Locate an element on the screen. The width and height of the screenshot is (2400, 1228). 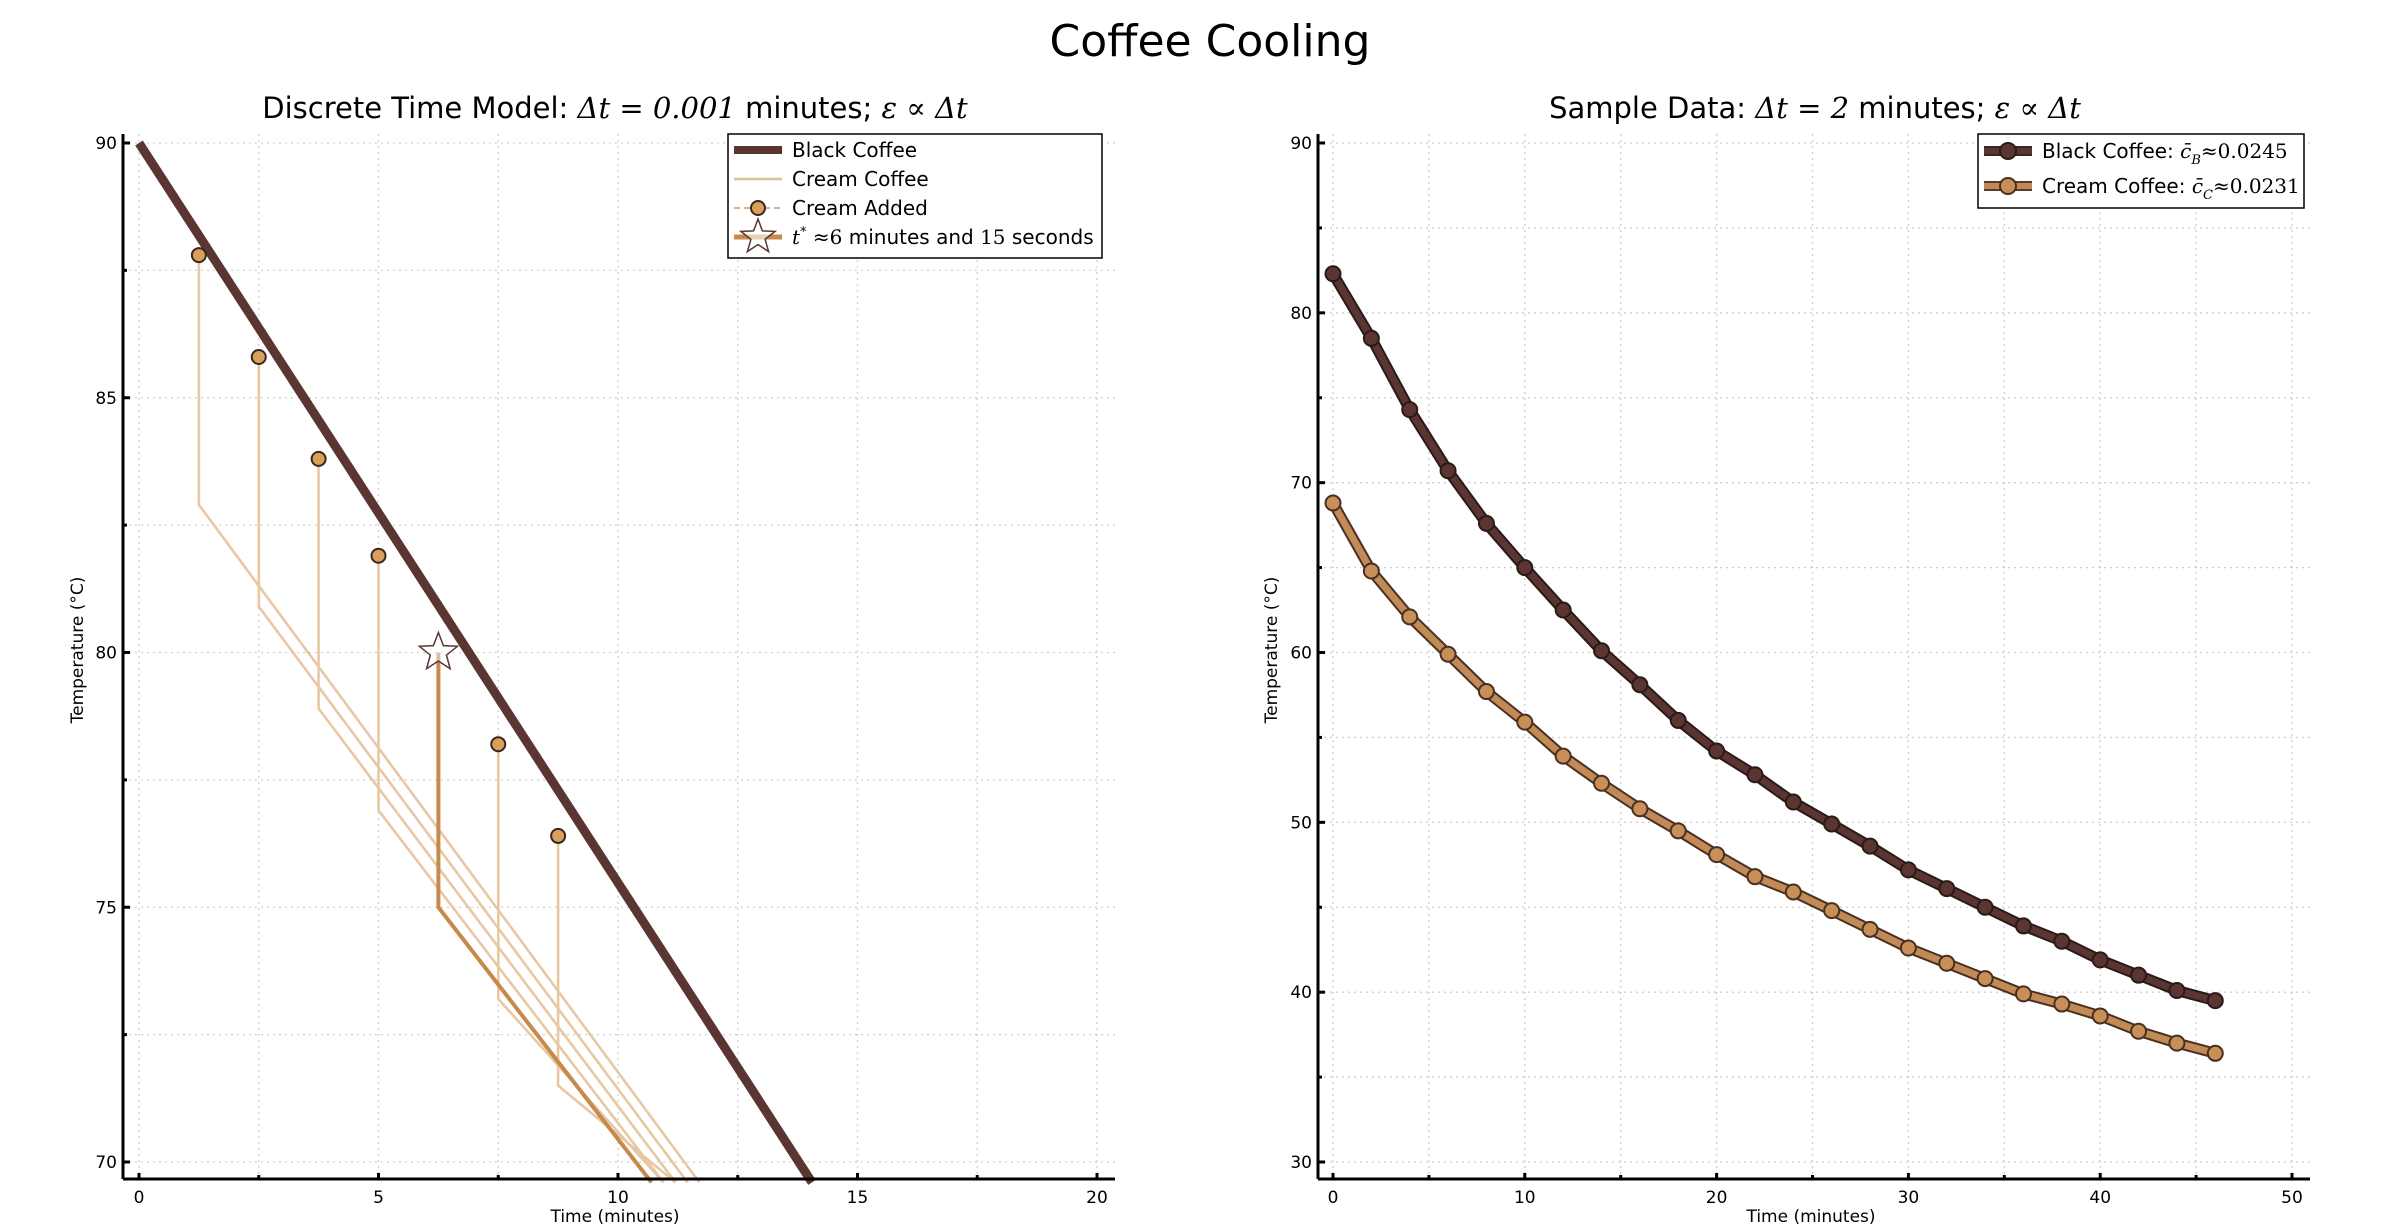
figure-title: Coffee Cooling is located at coordinates (1210, 41).